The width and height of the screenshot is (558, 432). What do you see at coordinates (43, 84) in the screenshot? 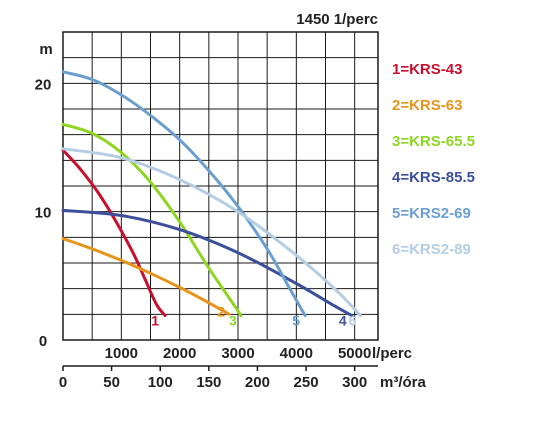
I see `y-tick-label: 20` at bounding box center [43, 84].